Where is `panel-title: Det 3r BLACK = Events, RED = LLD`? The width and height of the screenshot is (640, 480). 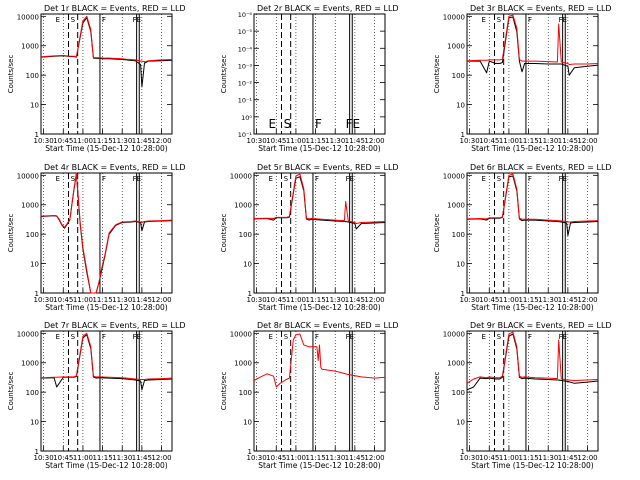
panel-title: Det 3r BLACK = Events, RED = LLD is located at coordinates (541, 8).